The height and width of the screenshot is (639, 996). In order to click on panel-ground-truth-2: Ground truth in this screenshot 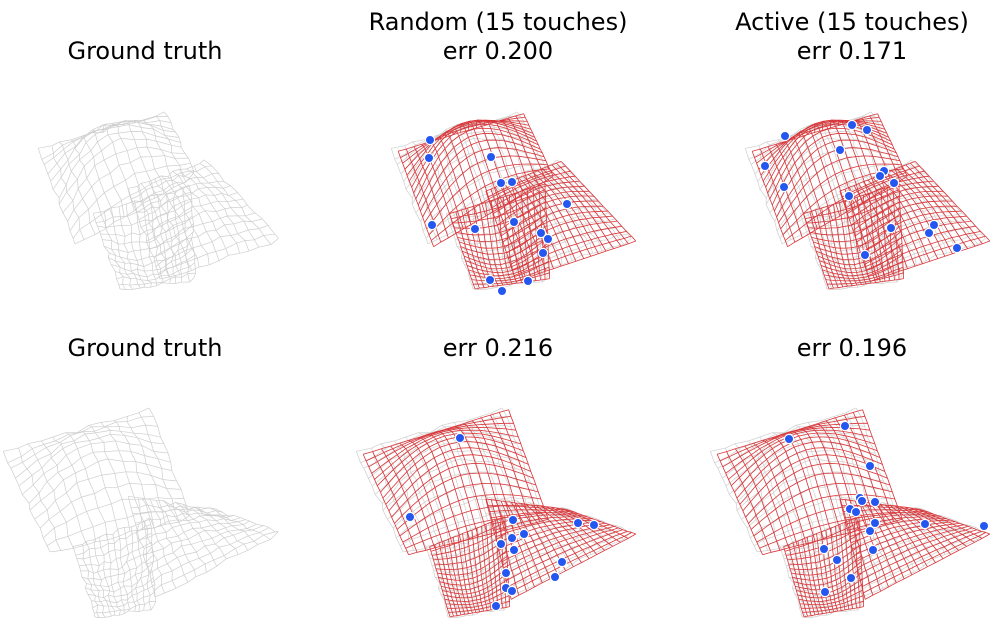, I will do `click(155, 468)`.